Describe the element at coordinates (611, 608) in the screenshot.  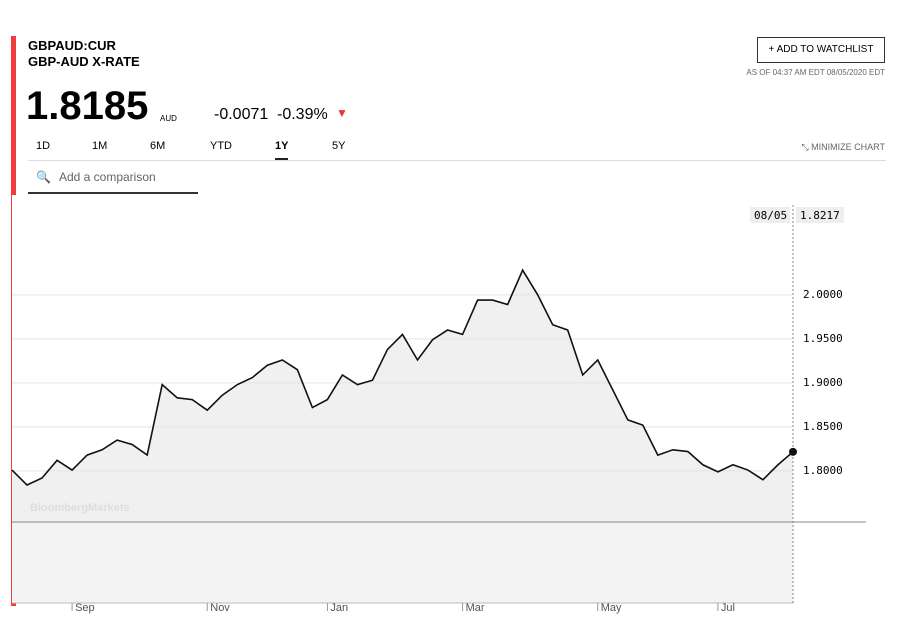
I see `x-tick-label: May` at that location.